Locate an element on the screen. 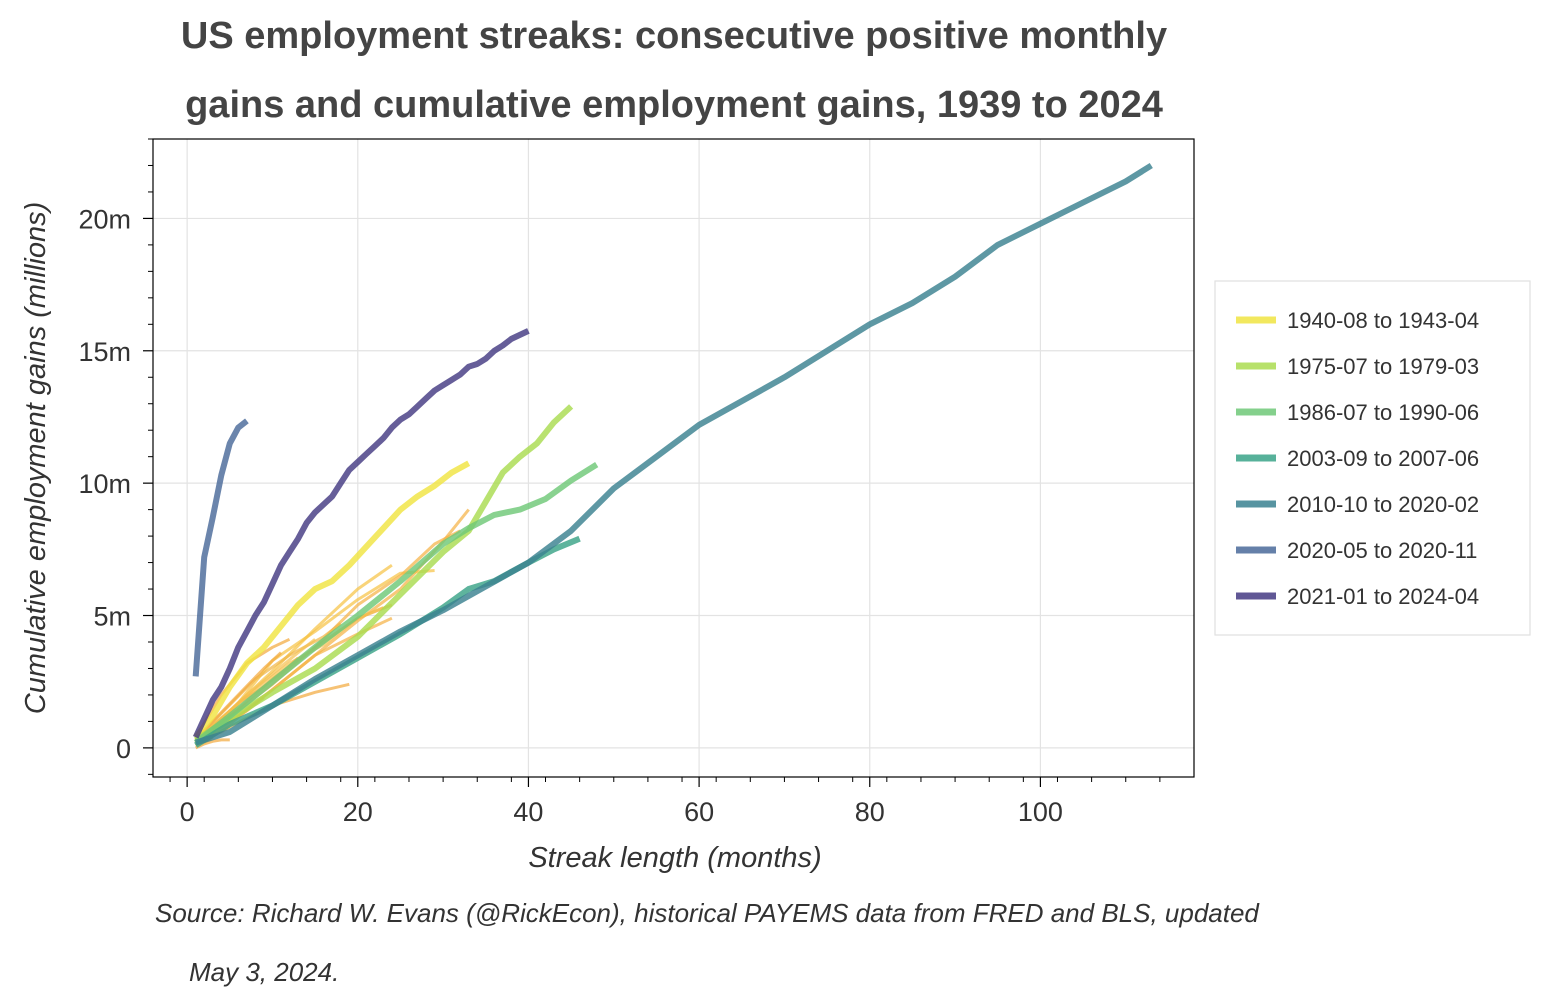 This screenshot has height=1002, width=1554. legend-label-1: 1975-07 to 1979-03 is located at coordinates (1383, 366).